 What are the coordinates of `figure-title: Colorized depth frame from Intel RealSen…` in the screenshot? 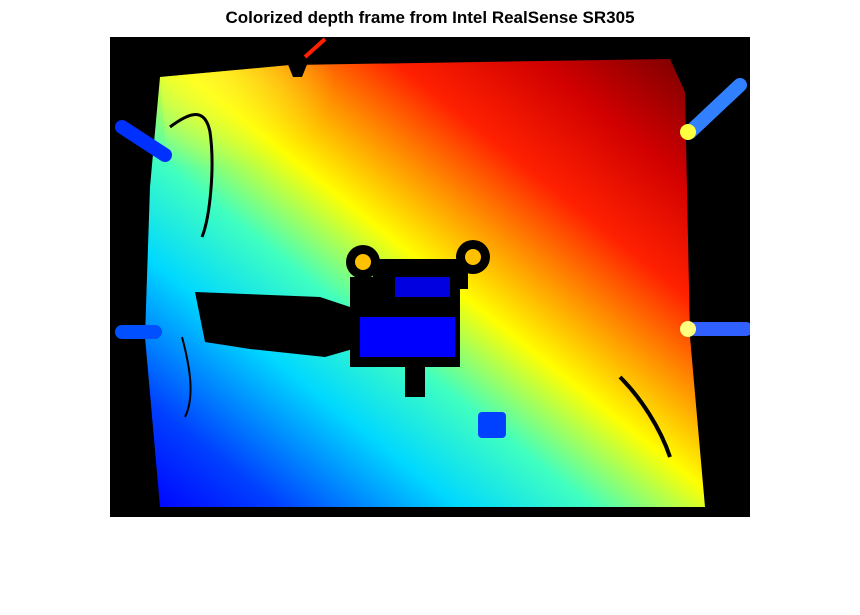 It's located at (430, 17).